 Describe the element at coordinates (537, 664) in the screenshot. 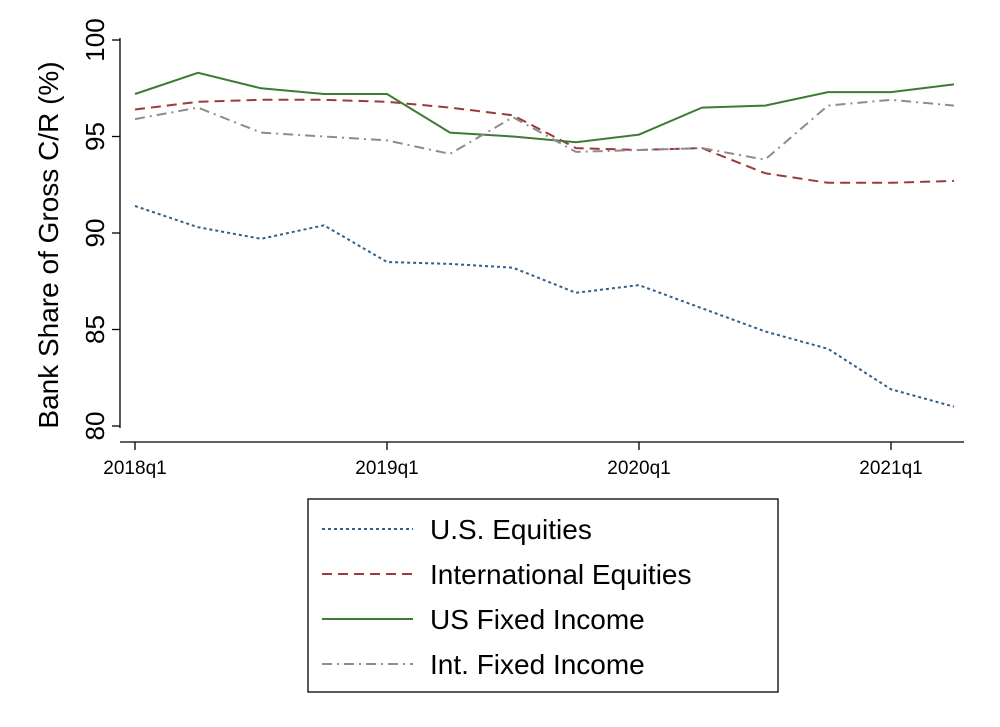

I see `legend-label-3: Int. Fixed Income` at that location.